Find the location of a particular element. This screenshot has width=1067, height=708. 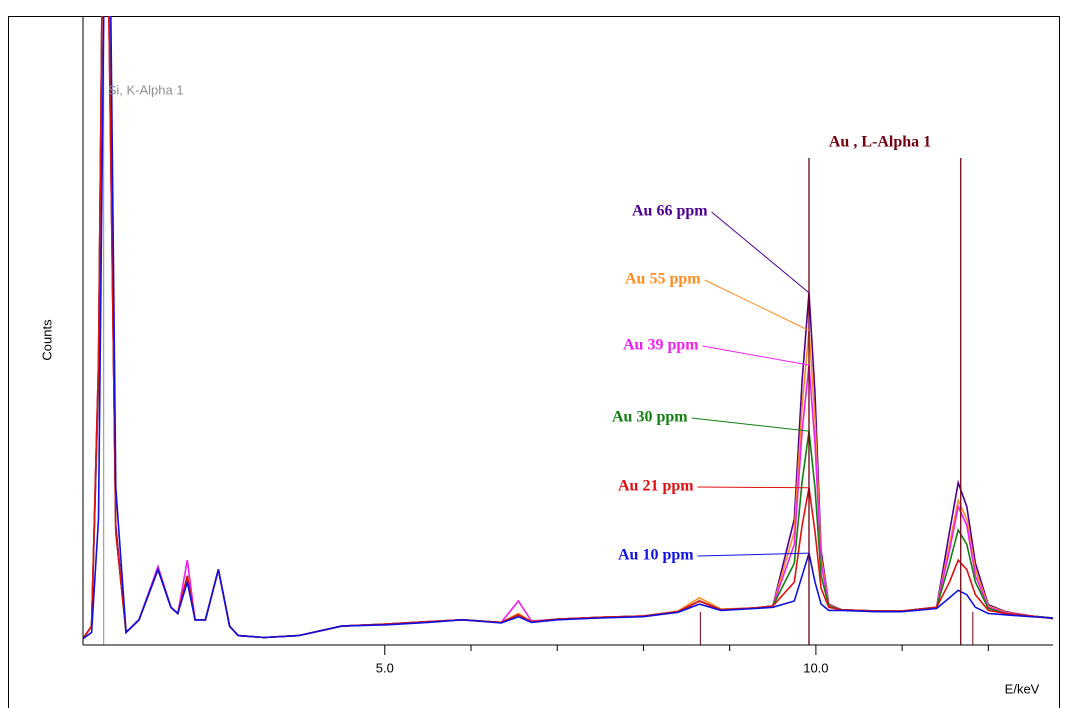

series-label: Au 66 ppm is located at coordinates (670, 211).